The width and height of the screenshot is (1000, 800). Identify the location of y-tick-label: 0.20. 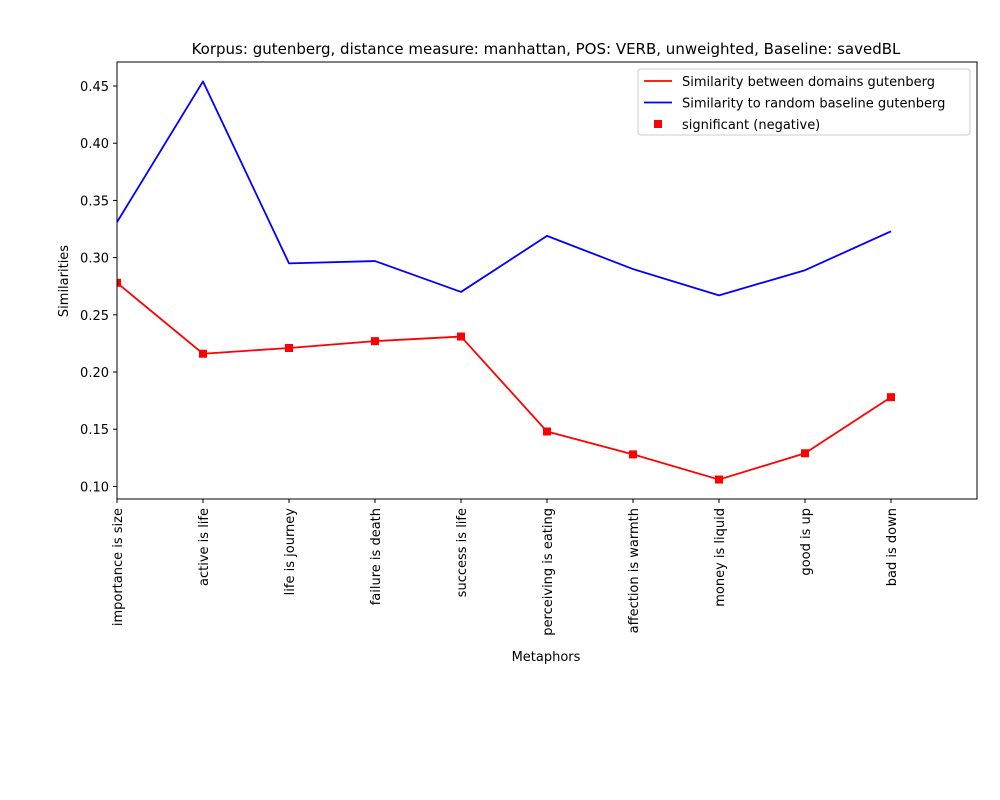
(94, 373).